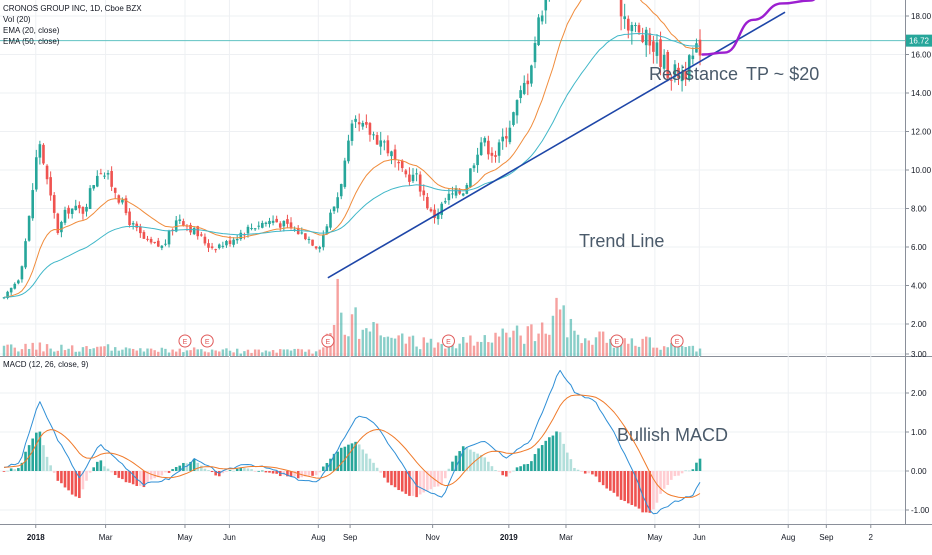 This screenshot has height=555, width=932. I want to click on time-tick-label: Sep, so click(826, 537).